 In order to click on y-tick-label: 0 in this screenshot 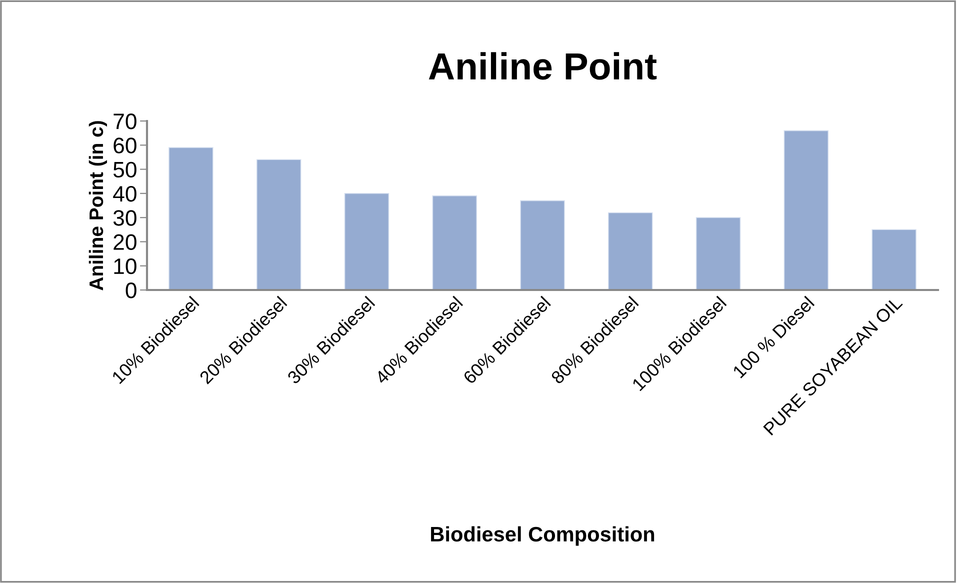, I will do `click(131, 290)`.